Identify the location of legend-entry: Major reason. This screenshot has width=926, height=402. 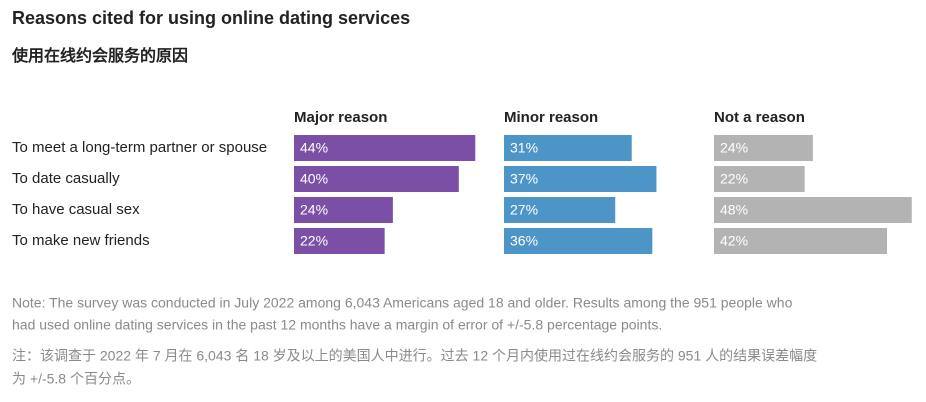
(340, 117).